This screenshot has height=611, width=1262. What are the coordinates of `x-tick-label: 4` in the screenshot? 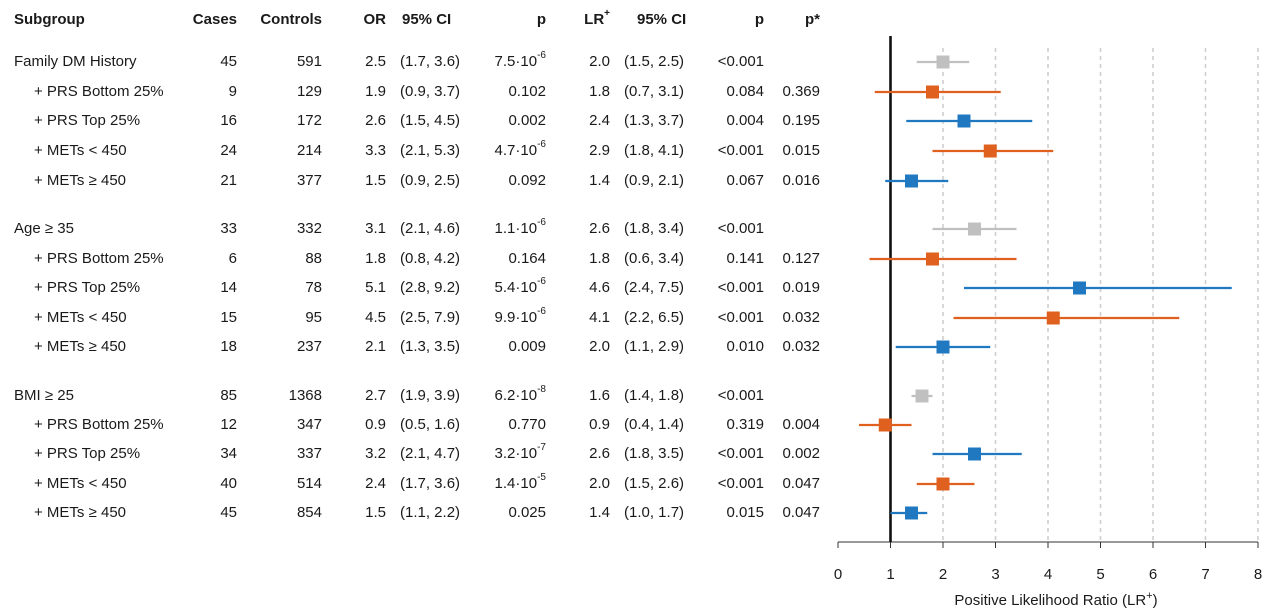 It's located at (1048, 574).